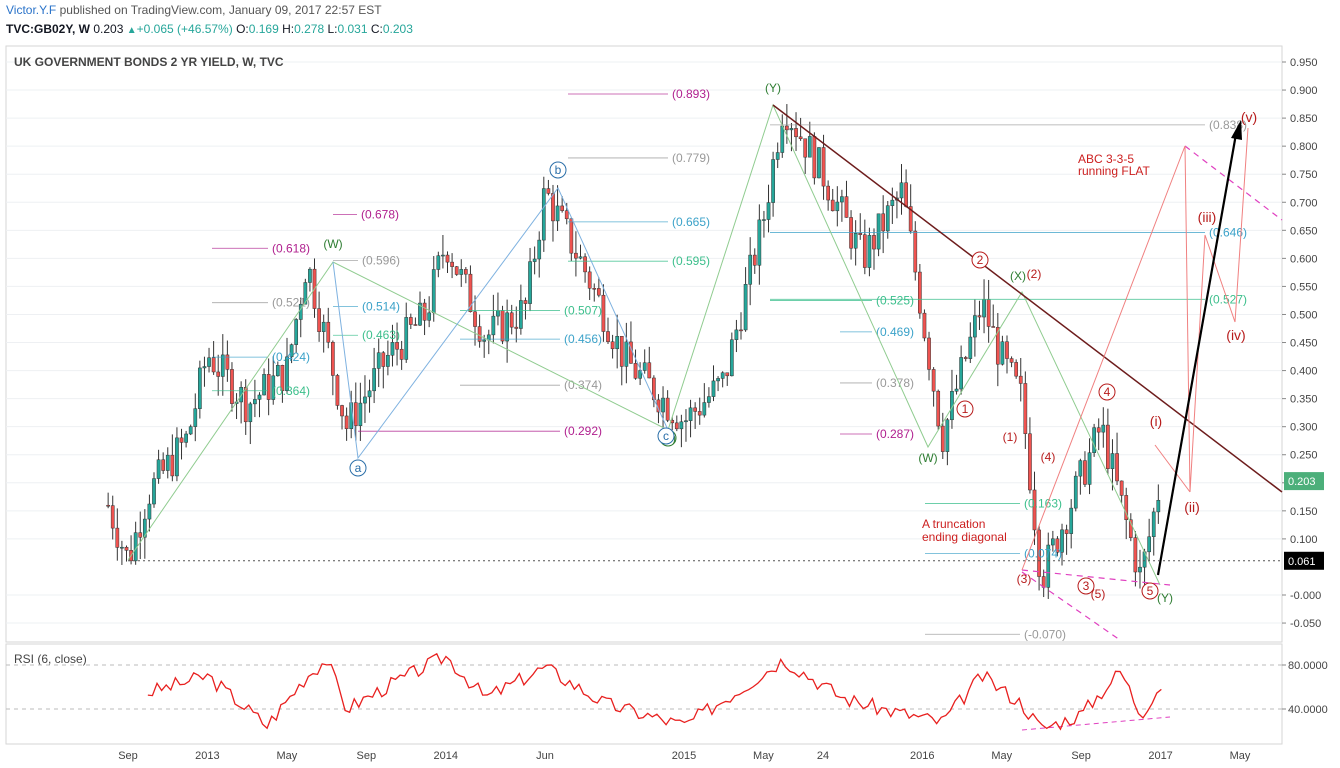 The image size is (1340, 768). What do you see at coordinates (583, 385) in the screenshot?
I see `fib-level-label: (0.374)` at bounding box center [583, 385].